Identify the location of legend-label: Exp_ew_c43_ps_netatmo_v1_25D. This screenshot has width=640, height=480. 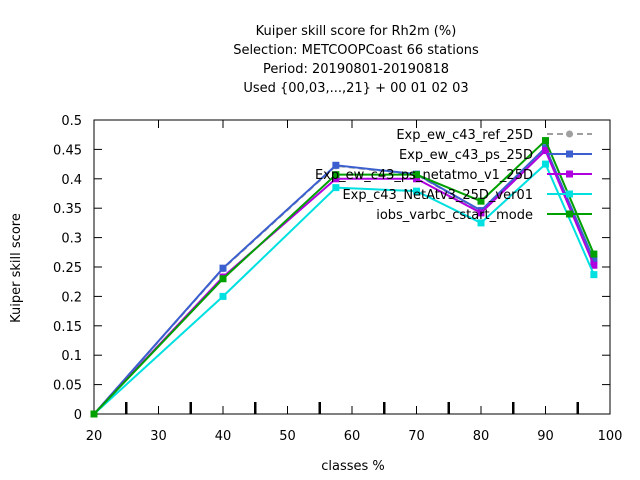
(424, 175).